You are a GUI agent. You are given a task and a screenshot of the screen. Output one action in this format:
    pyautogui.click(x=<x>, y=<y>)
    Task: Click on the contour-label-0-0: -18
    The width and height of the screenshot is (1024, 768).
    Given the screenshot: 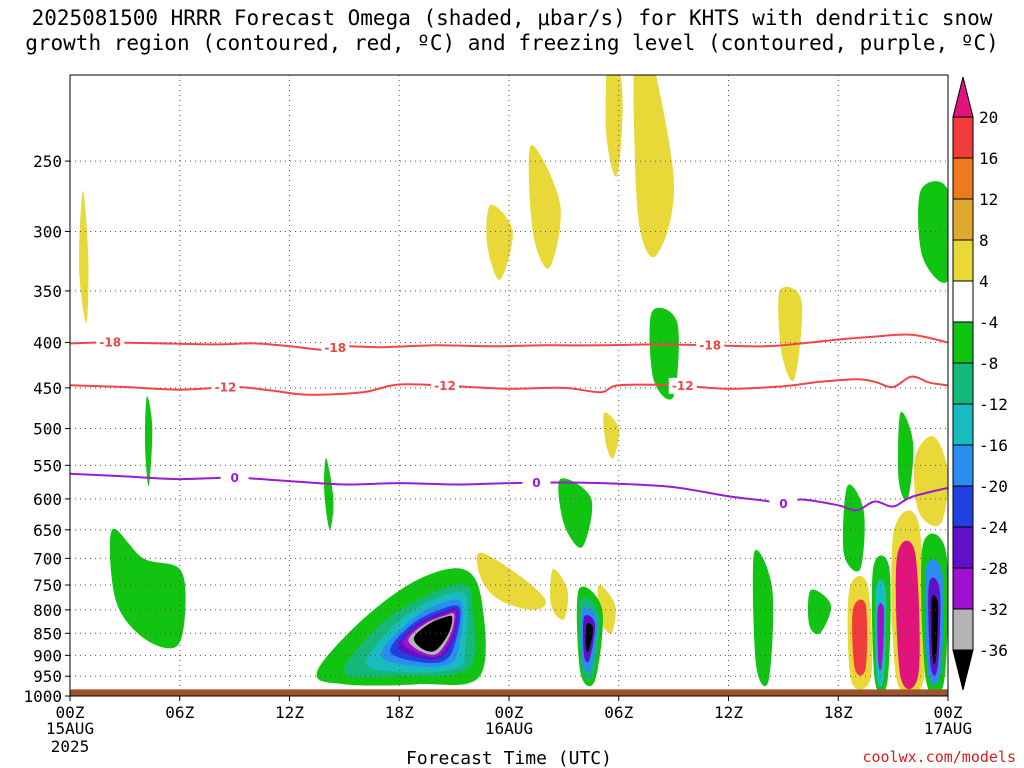 What is the action you would take?
    pyautogui.click(x=110, y=343)
    